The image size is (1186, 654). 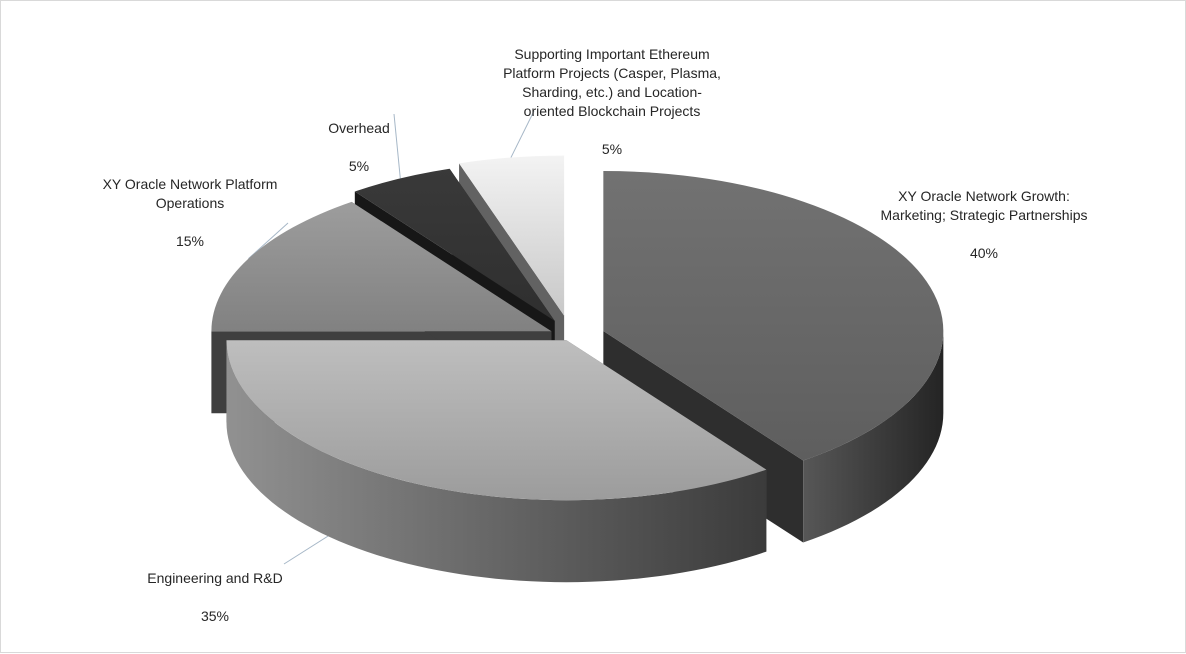 I want to click on data-label-operations-value: 15%, so click(x=190, y=241).